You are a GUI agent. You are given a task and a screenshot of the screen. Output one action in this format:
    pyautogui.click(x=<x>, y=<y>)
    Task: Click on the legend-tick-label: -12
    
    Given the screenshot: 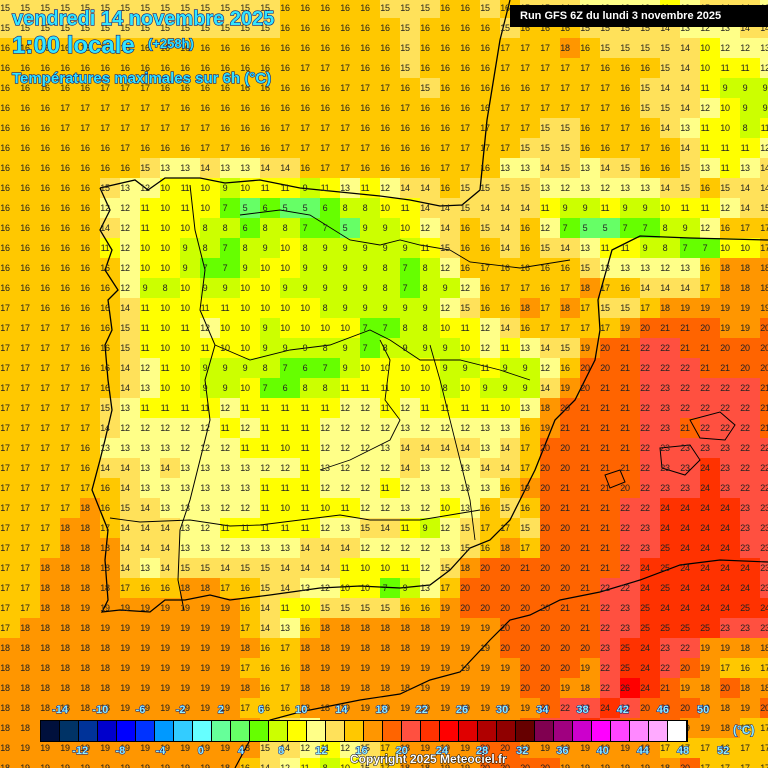 What is the action you would take?
    pyautogui.click(x=80, y=751)
    